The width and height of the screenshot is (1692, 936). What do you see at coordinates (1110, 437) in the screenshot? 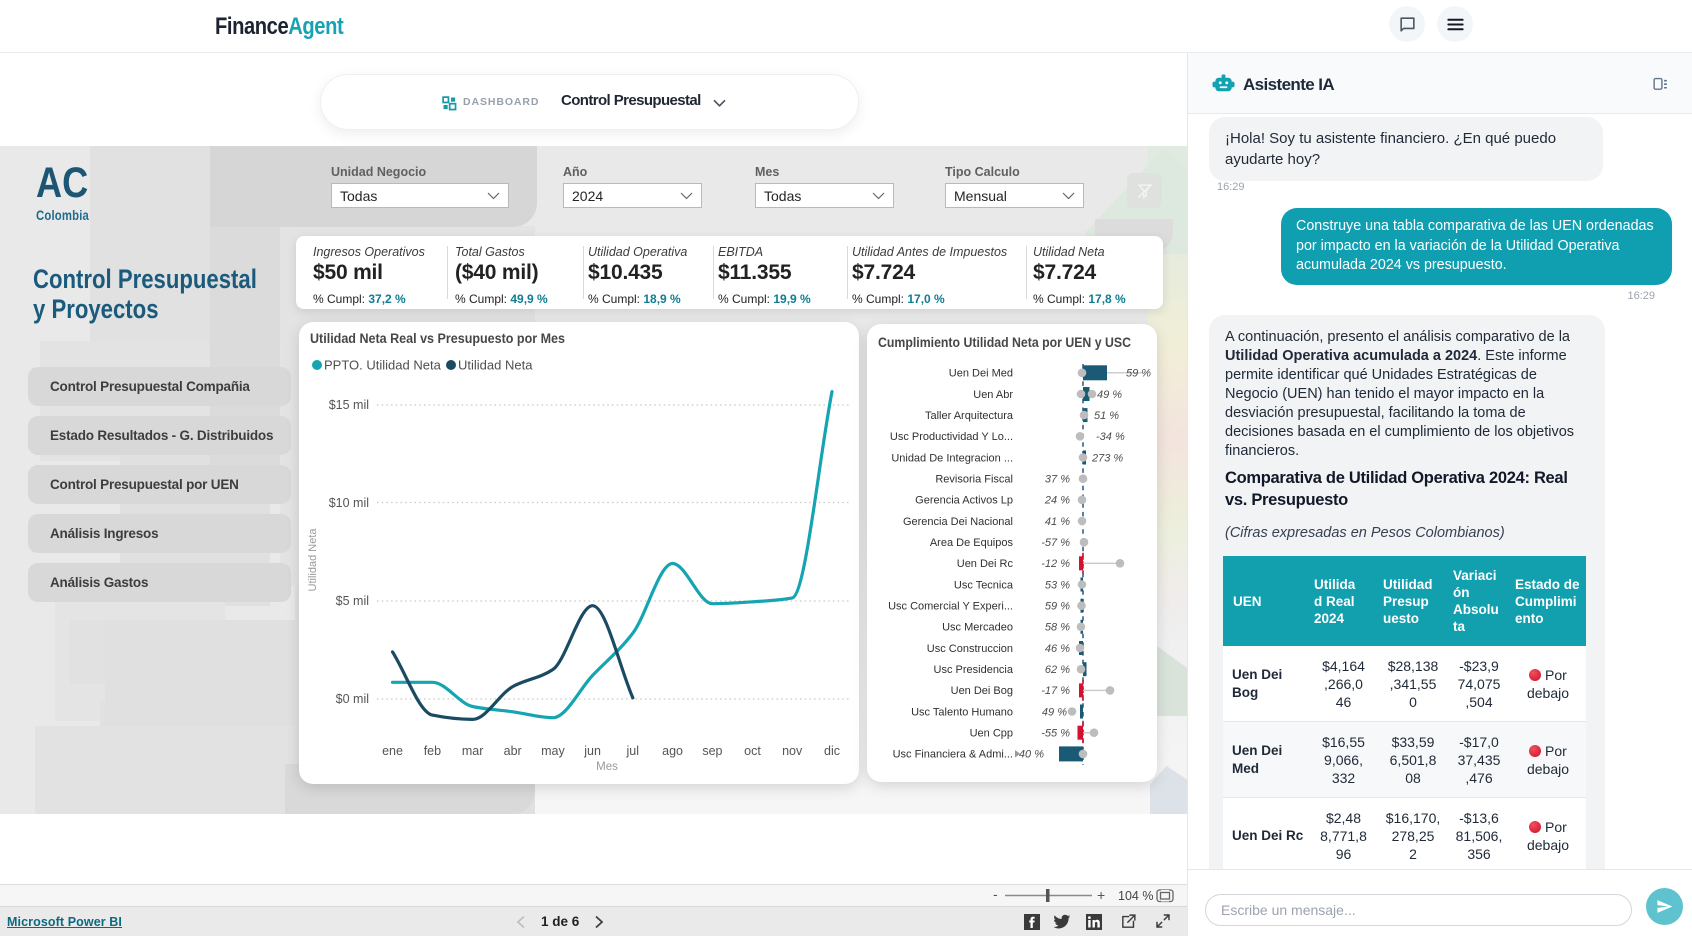
I see `svg-text: -34 %` at bounding box center [1110, 437].